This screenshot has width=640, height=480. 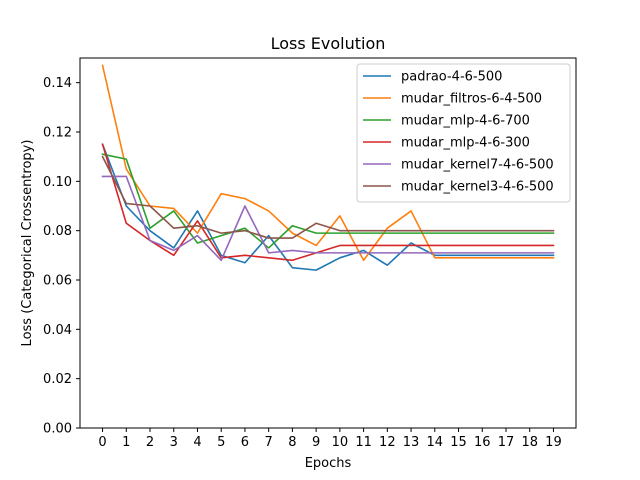 I want to click on x-tick-label: 19, so click(x=553, y=442).